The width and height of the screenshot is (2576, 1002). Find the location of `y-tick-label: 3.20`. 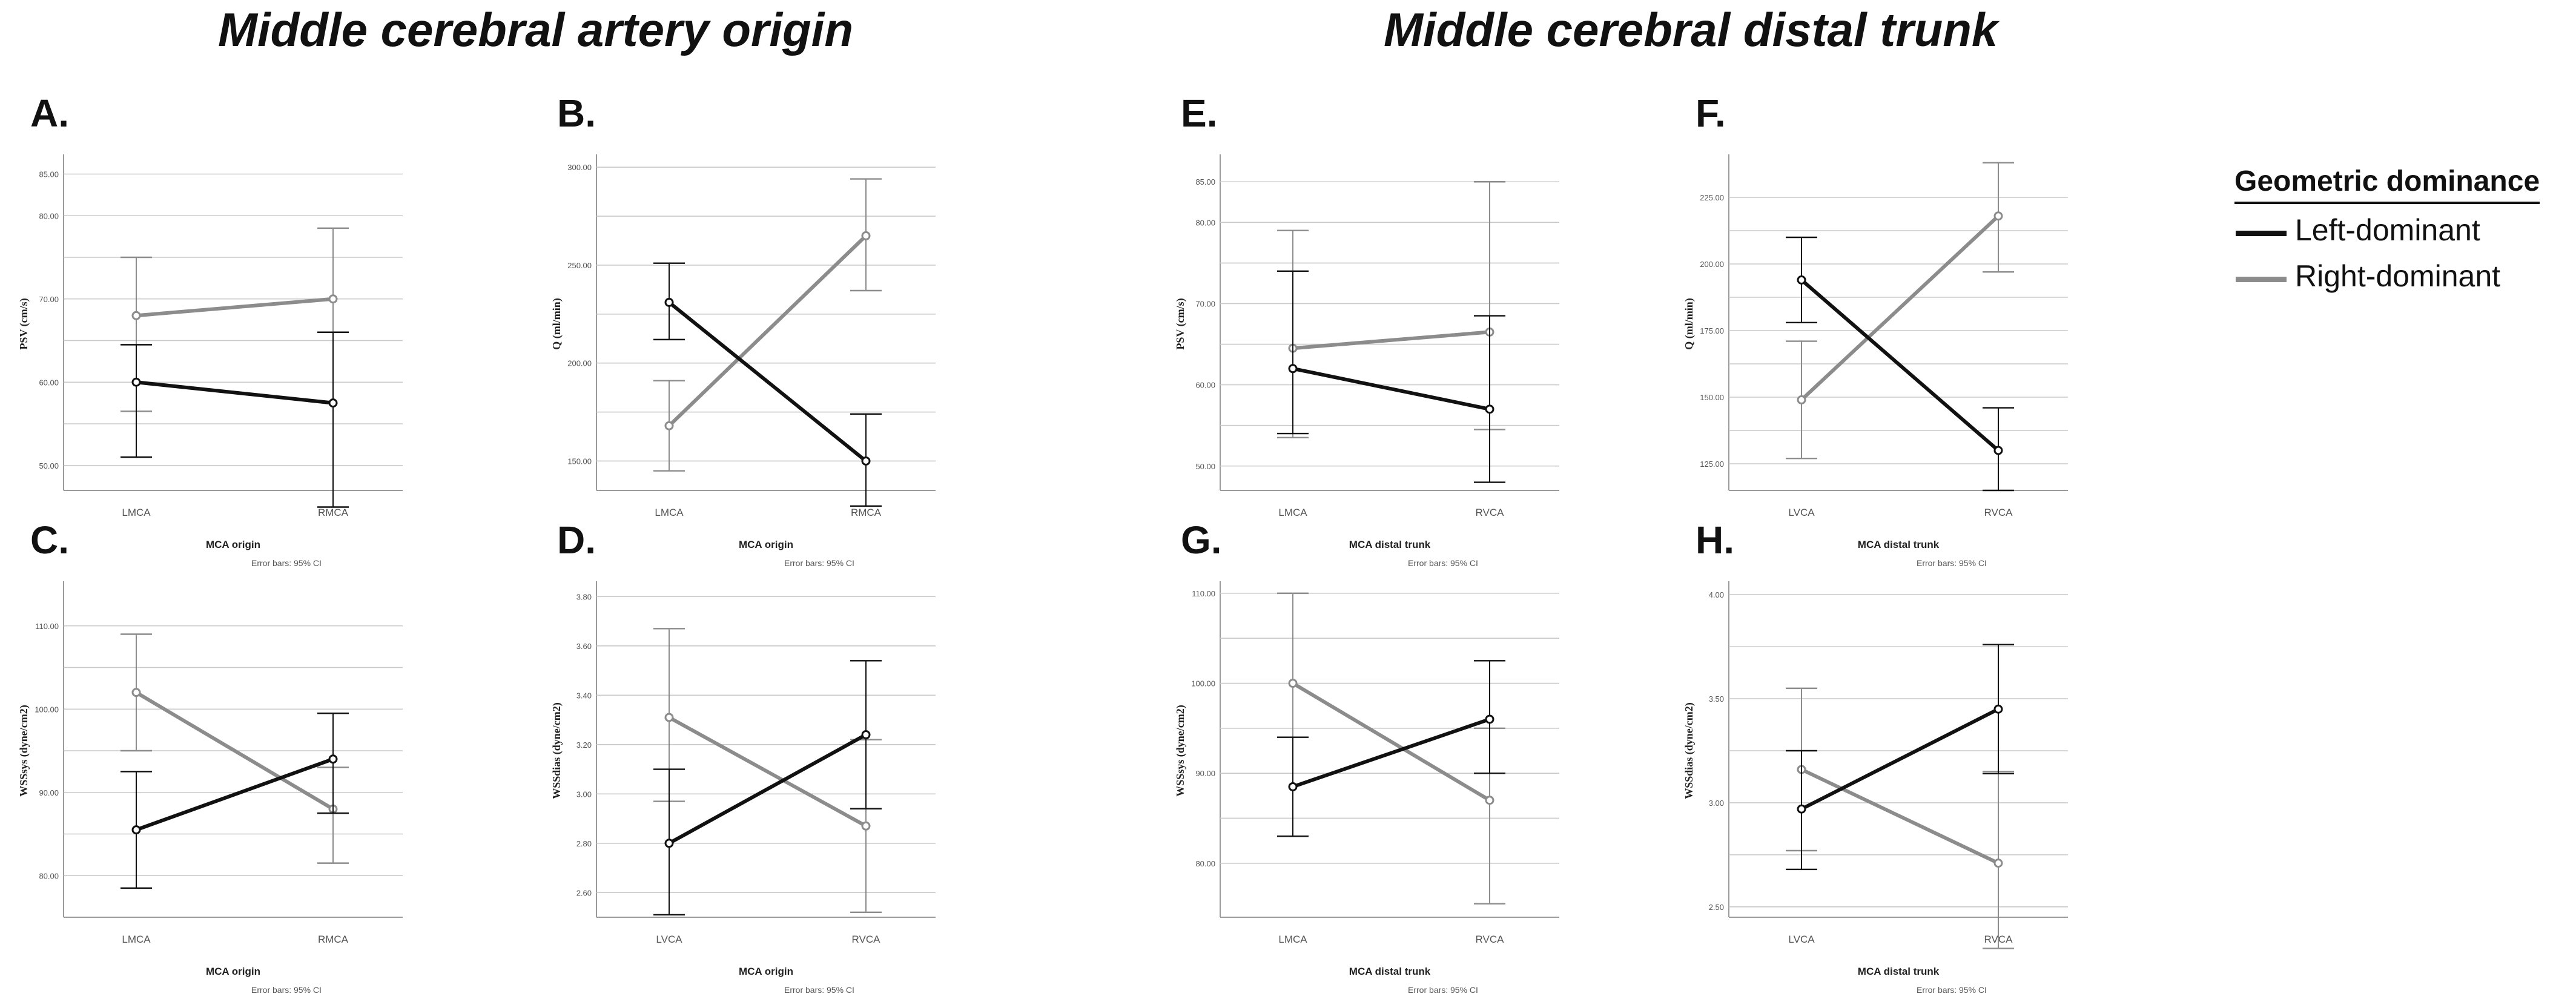

y-tick-label: 3.20 is located at coordinates (584, 745).